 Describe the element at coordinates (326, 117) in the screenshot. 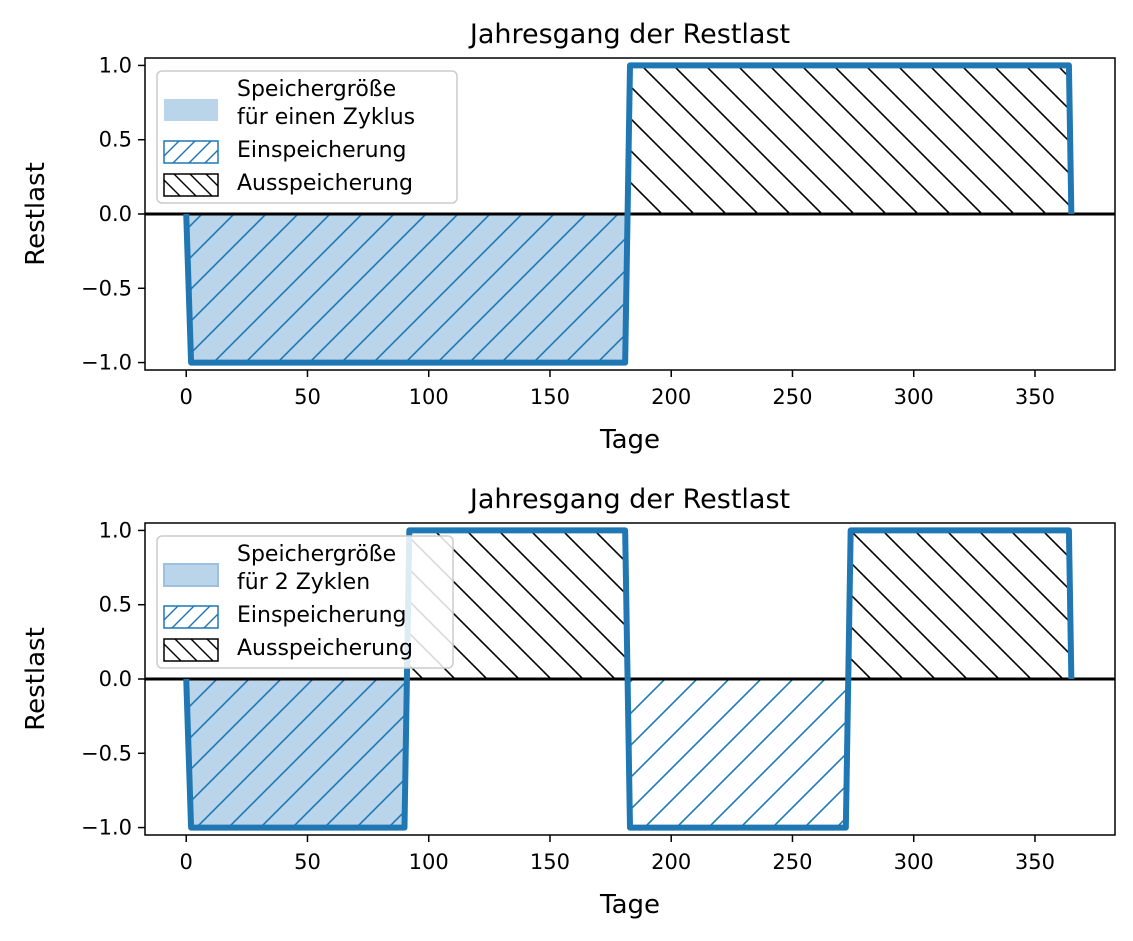

I see `legend-label: für einen Zyklus` at that location.